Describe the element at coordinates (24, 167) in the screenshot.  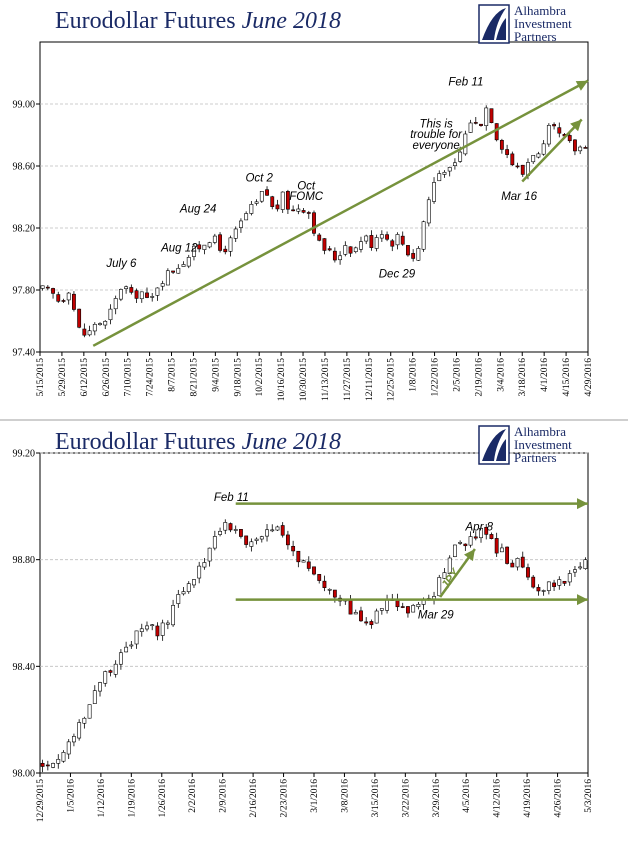
I see `y-tick-label: 98.60` at that location.